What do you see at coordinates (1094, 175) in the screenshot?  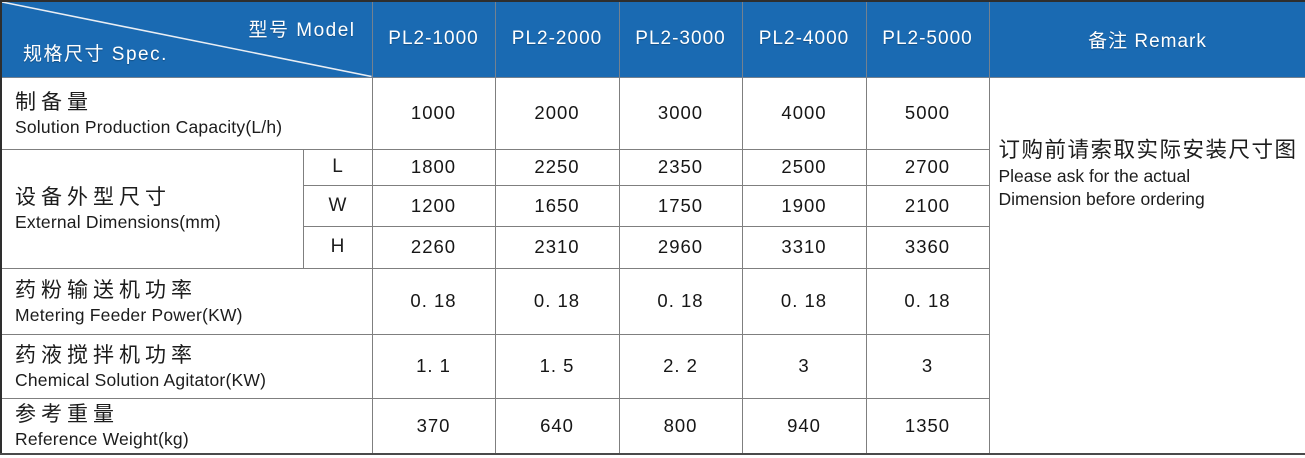 I see `remark-text-en-line1: Please ask for the actual` at bounding box center [1094, 175].